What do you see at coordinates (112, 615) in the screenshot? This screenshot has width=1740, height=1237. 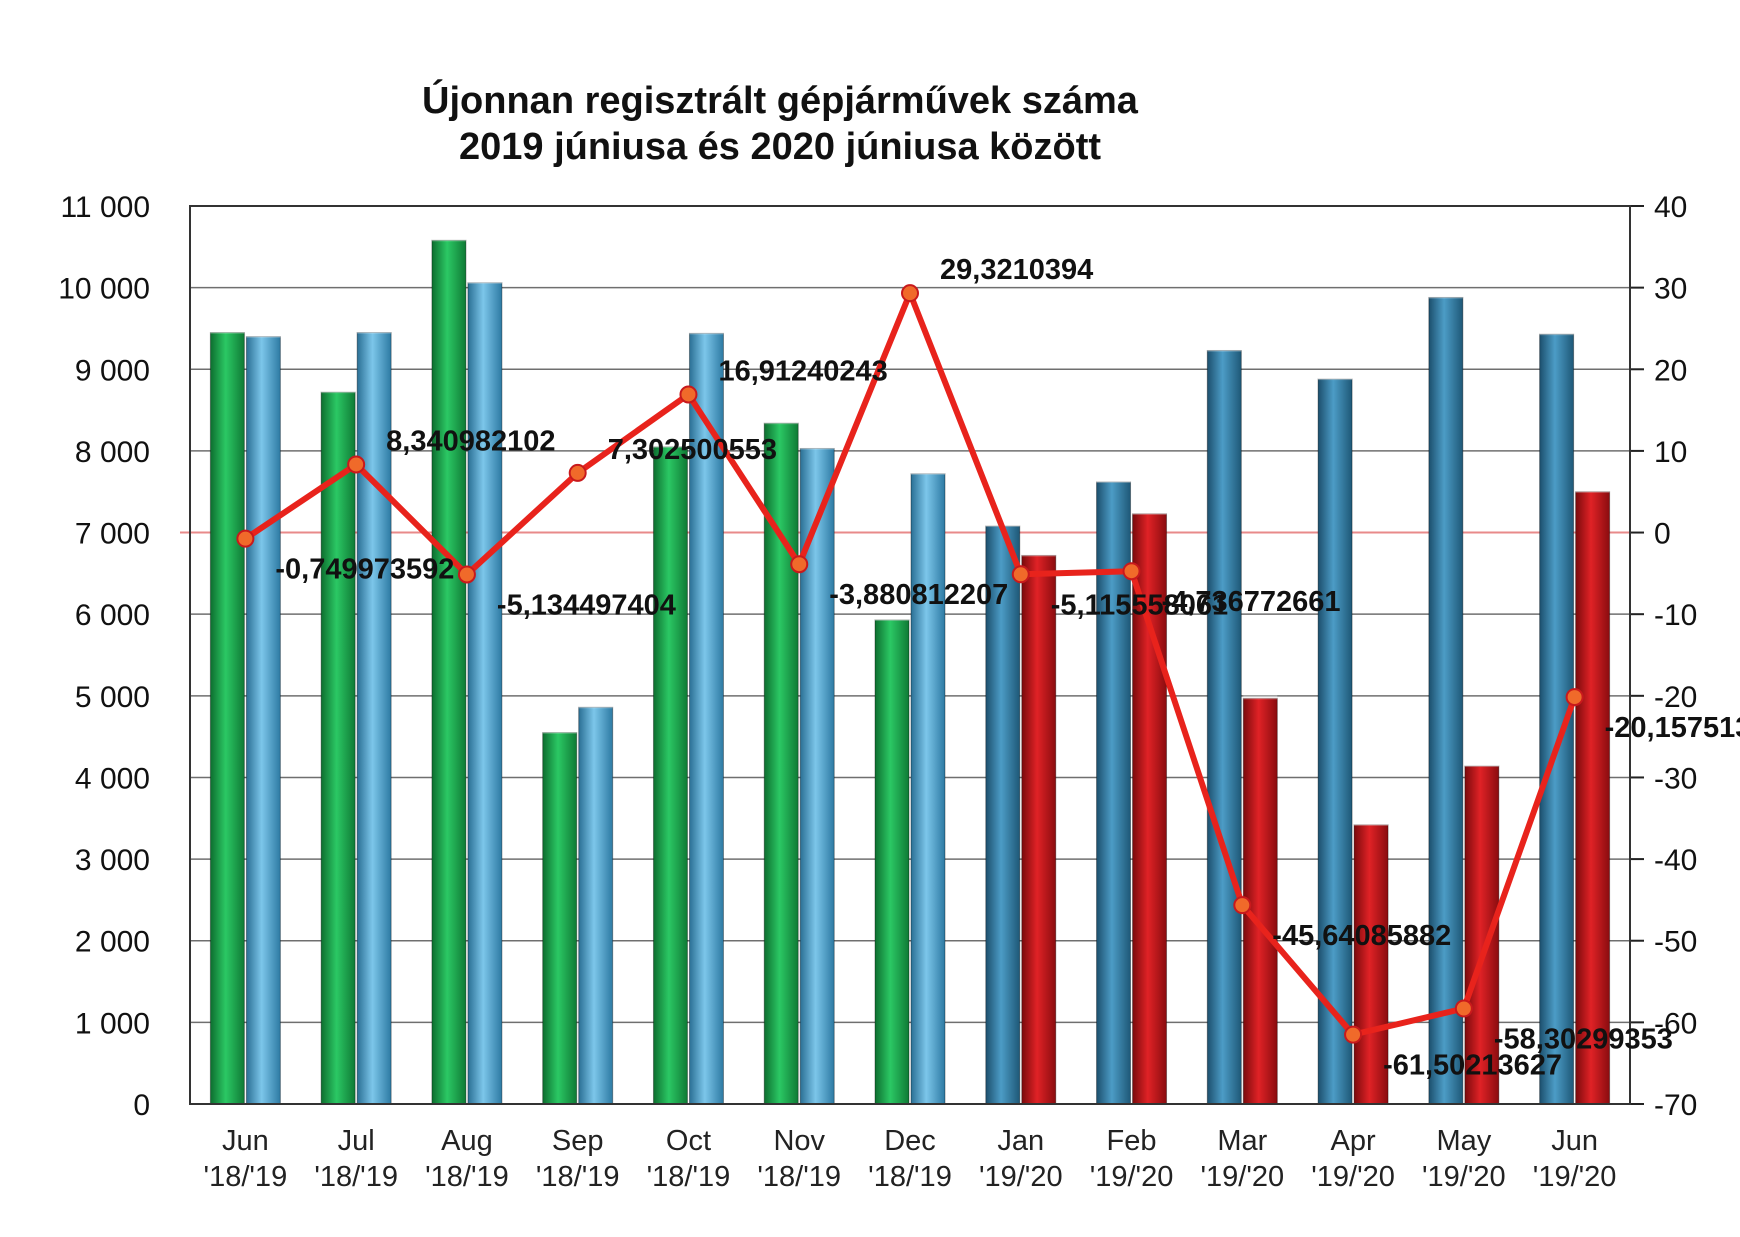 I see `left-axis-tick-label: 6 000` at bounding box center [112, 615].